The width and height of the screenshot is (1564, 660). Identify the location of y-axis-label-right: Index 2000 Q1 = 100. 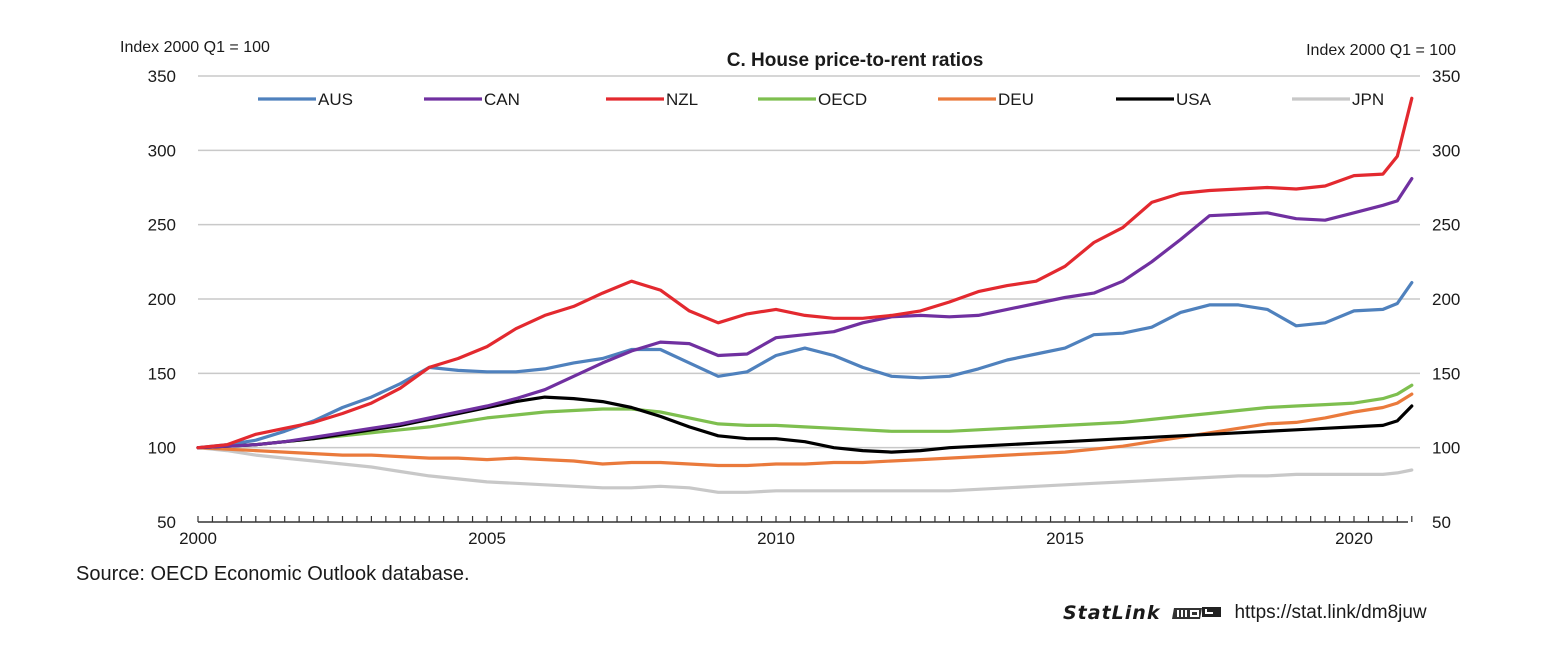
(1381, 50).